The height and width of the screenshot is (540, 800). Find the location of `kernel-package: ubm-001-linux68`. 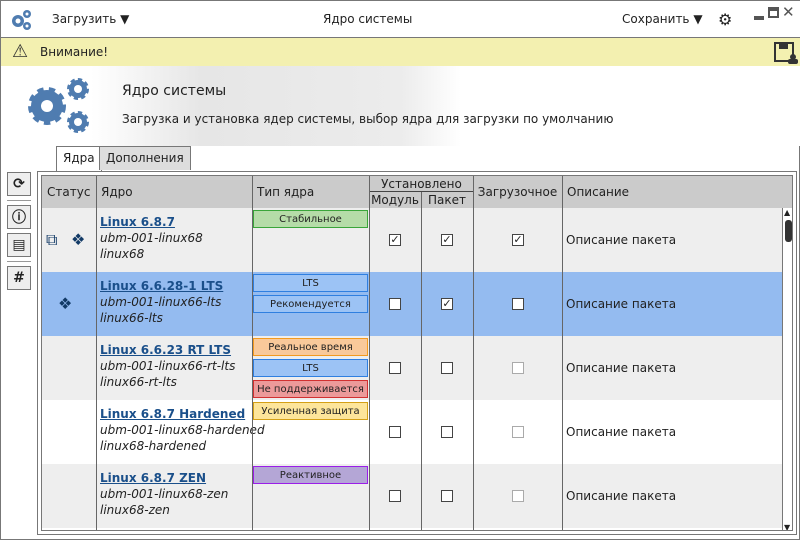

kernel-package: ubm-001-linux68 is located at coordinates (151, 238).